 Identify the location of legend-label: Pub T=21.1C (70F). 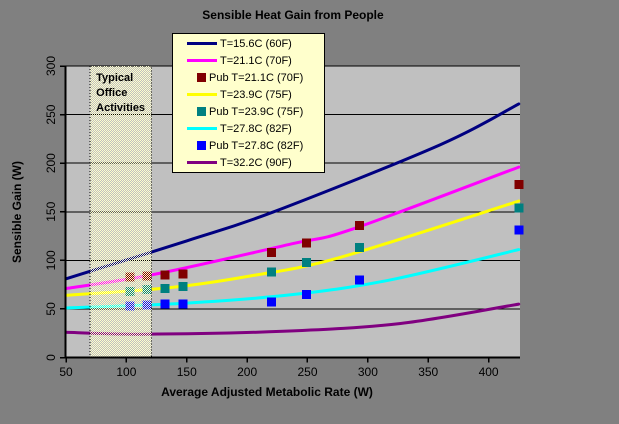
(256, 77).